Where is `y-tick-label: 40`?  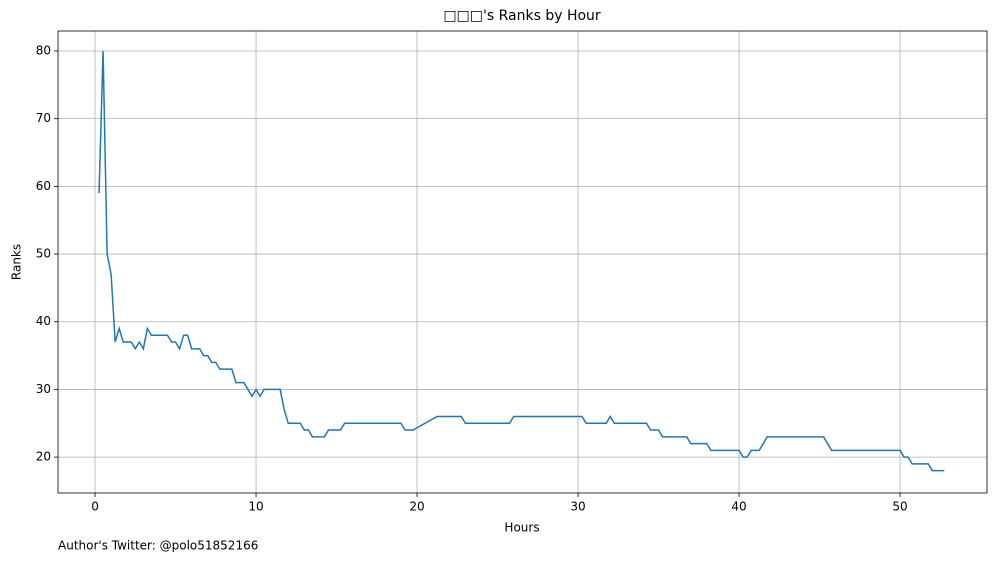 y-tick-label: 40 is located at coordinates (43, 321).